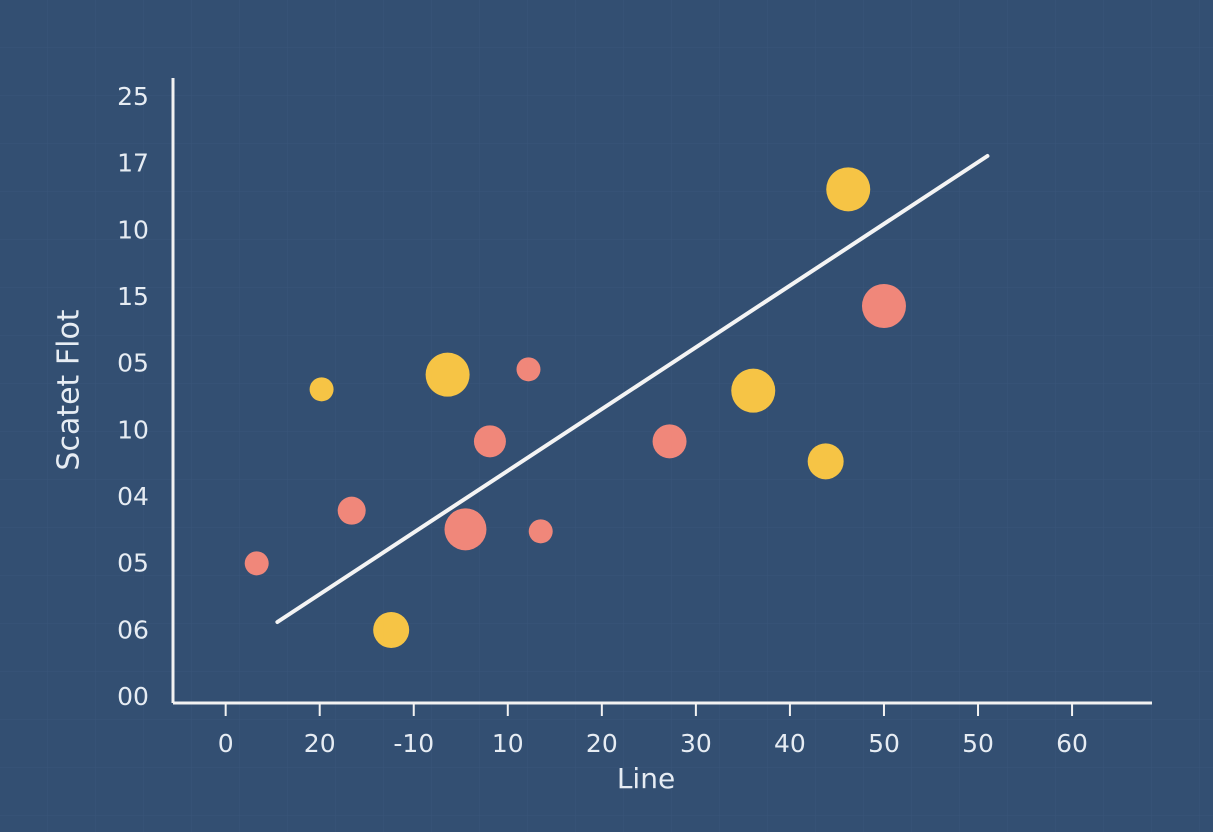  I want to click on y-tick-label: 06, so click(133, 629).